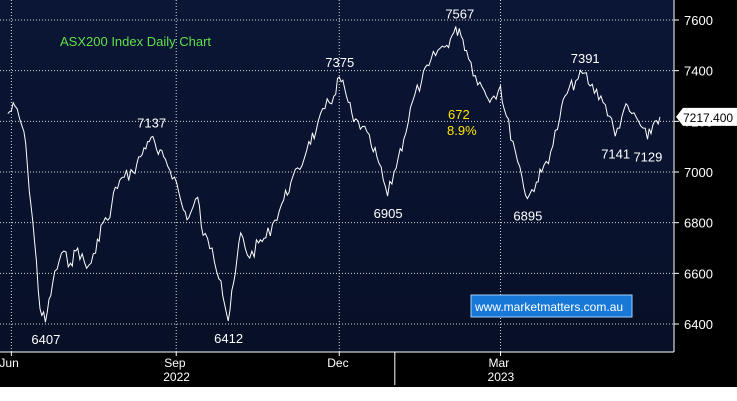 This screenshot has width=737, height=401. Describe the element at coordinates (176, 377) in the screenshot. I see `year-label: 2022` at that location.